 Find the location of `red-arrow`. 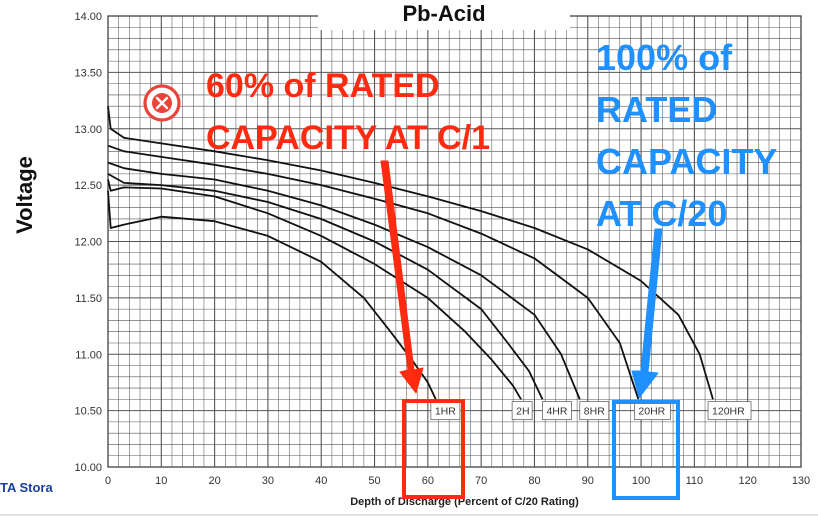

red-arrow is located at coordinates (402, 277).